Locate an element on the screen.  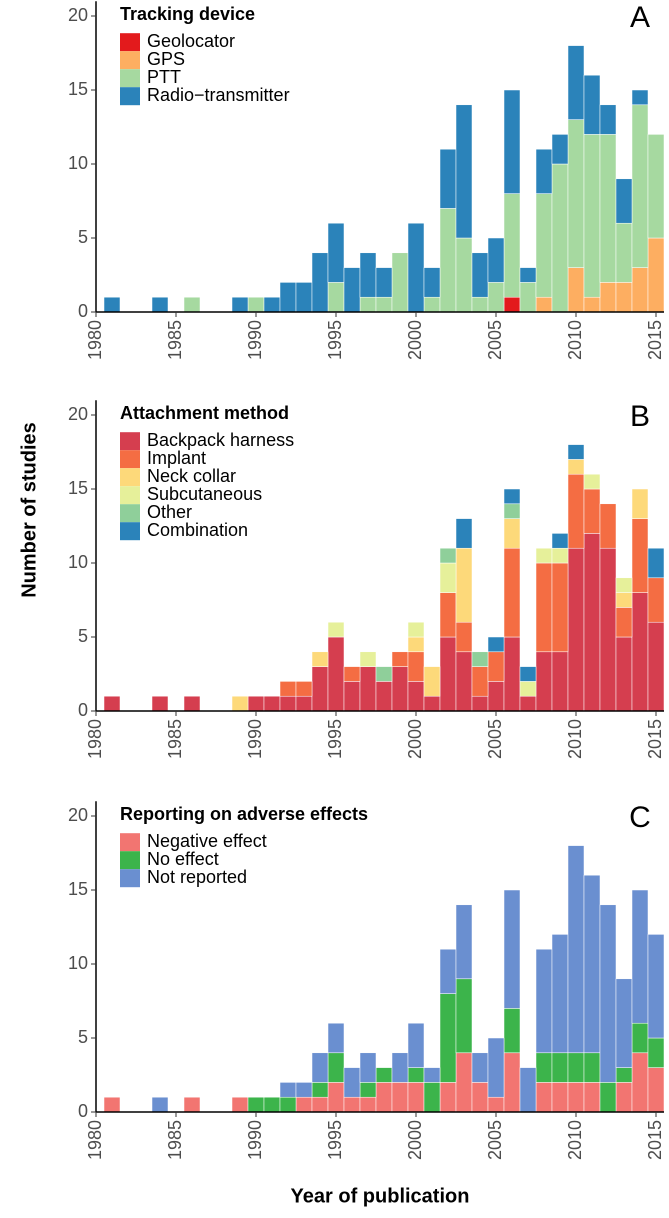
x-tick-label: 1990 is located at coordinates (255, 1140).